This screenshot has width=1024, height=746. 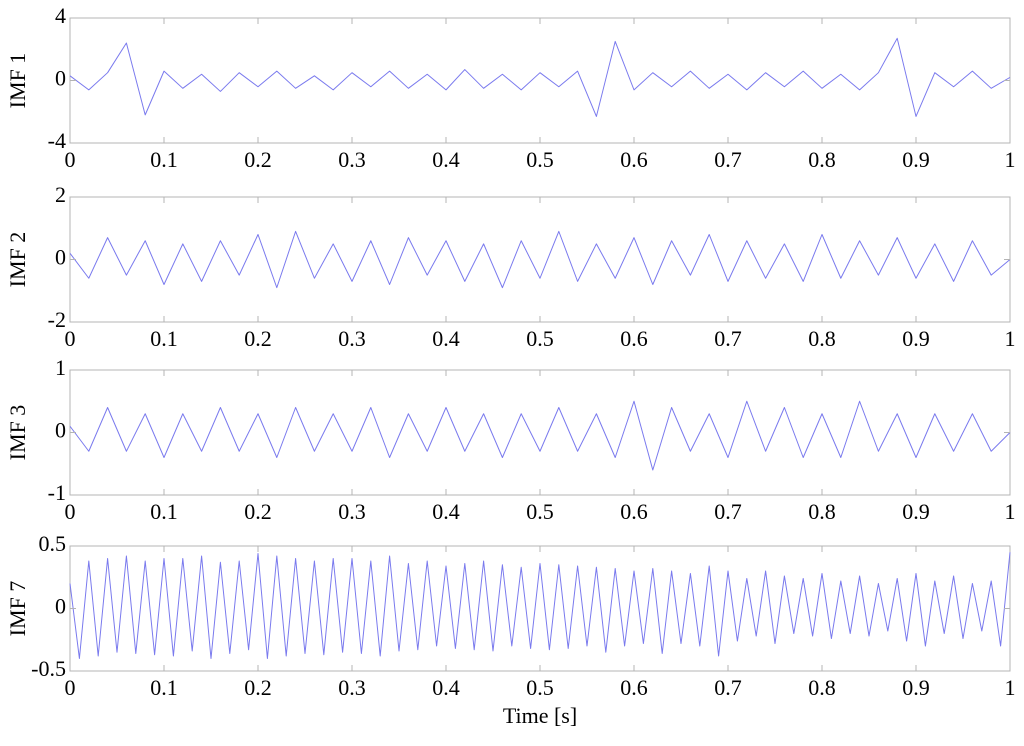 I want to click on y-tick-label: 1, so click(x=60, y=367).